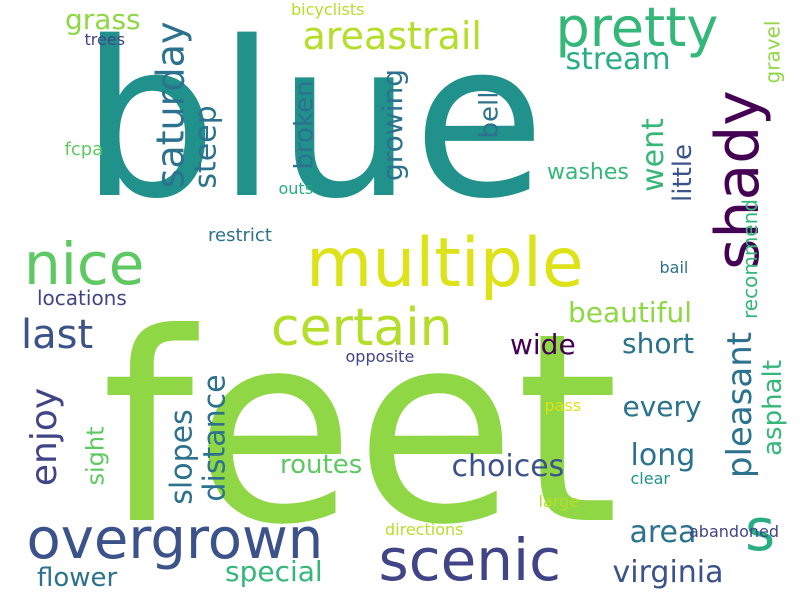  Describe the element at coordinates (182, 457) in the screenshot. I see `word-slopes: slopes` at that location.